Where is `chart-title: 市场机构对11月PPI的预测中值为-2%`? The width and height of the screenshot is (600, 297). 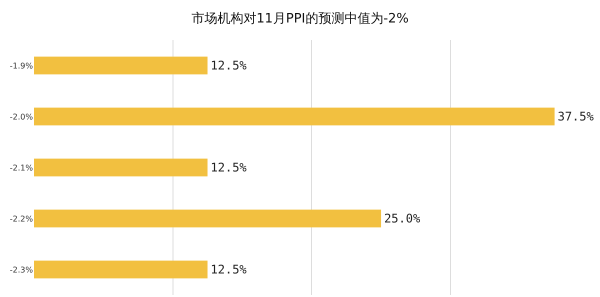 chart-title: 市场机构对11月PPI的预测中值为-2% is located at coordinates (300, 18).